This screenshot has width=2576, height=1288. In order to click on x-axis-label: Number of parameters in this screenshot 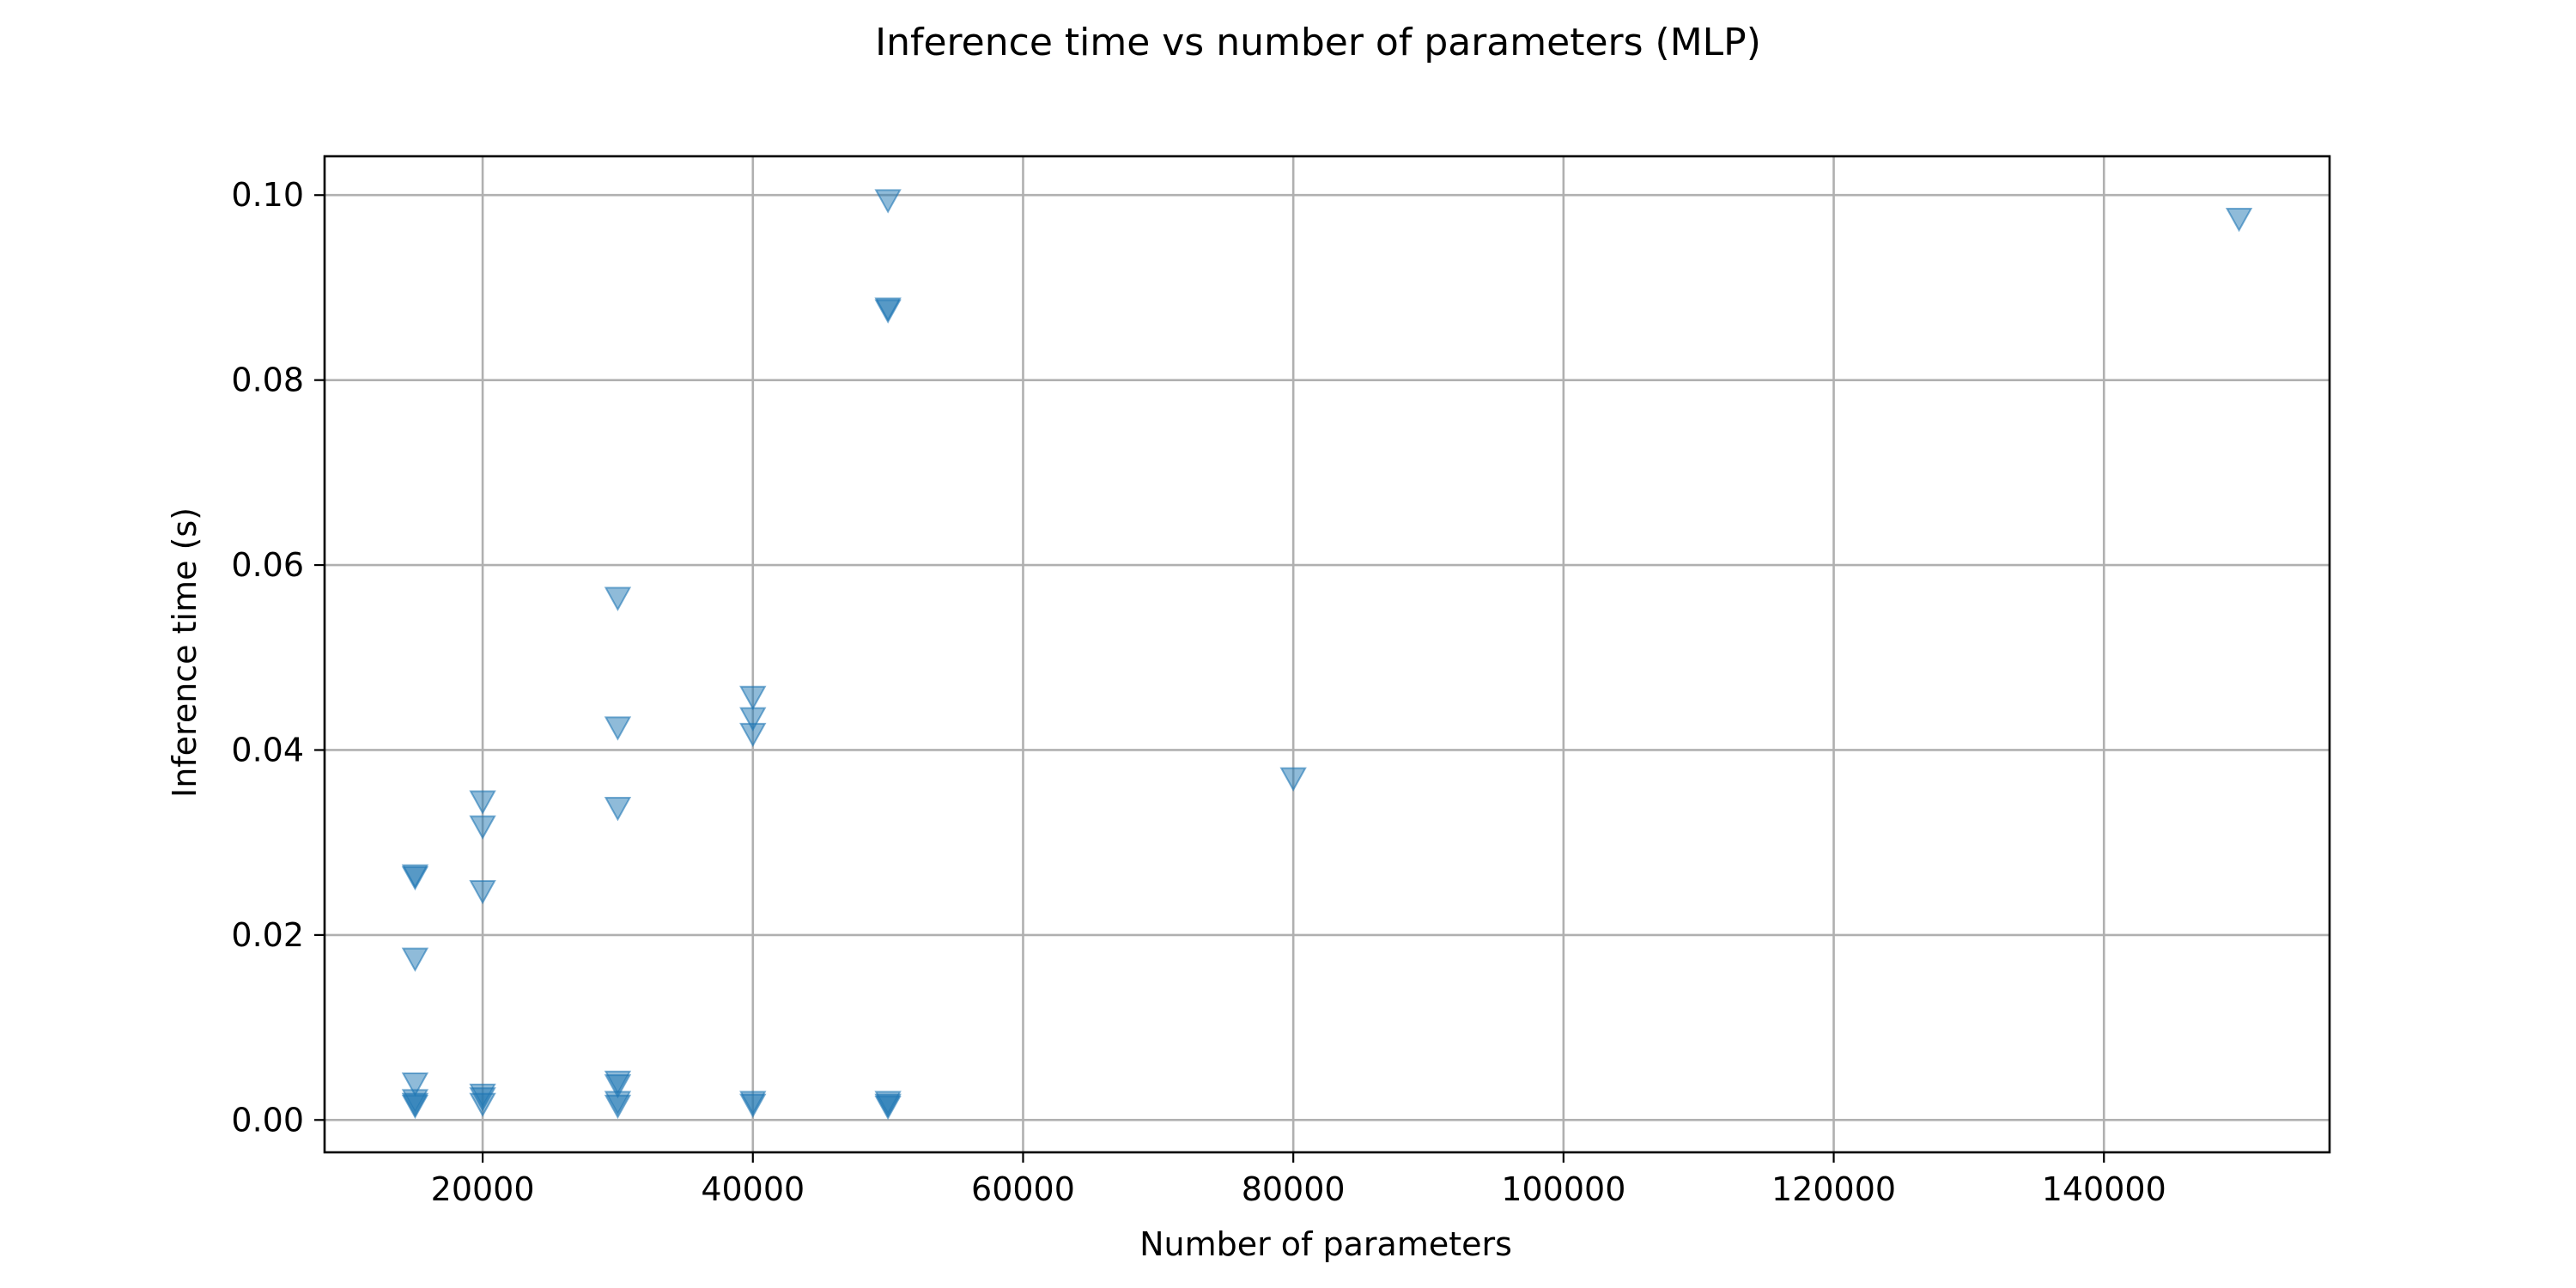, I will do `click(1325, 1244)`.